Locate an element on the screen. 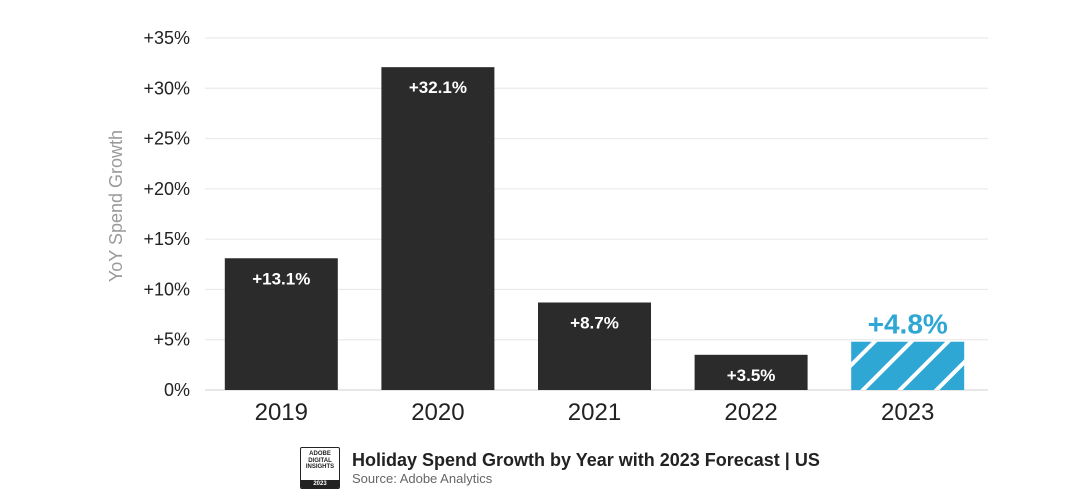 The width and height of the screenshot is (1080, 491). y-tick-label: +35% is located at coordinates (166, 38).